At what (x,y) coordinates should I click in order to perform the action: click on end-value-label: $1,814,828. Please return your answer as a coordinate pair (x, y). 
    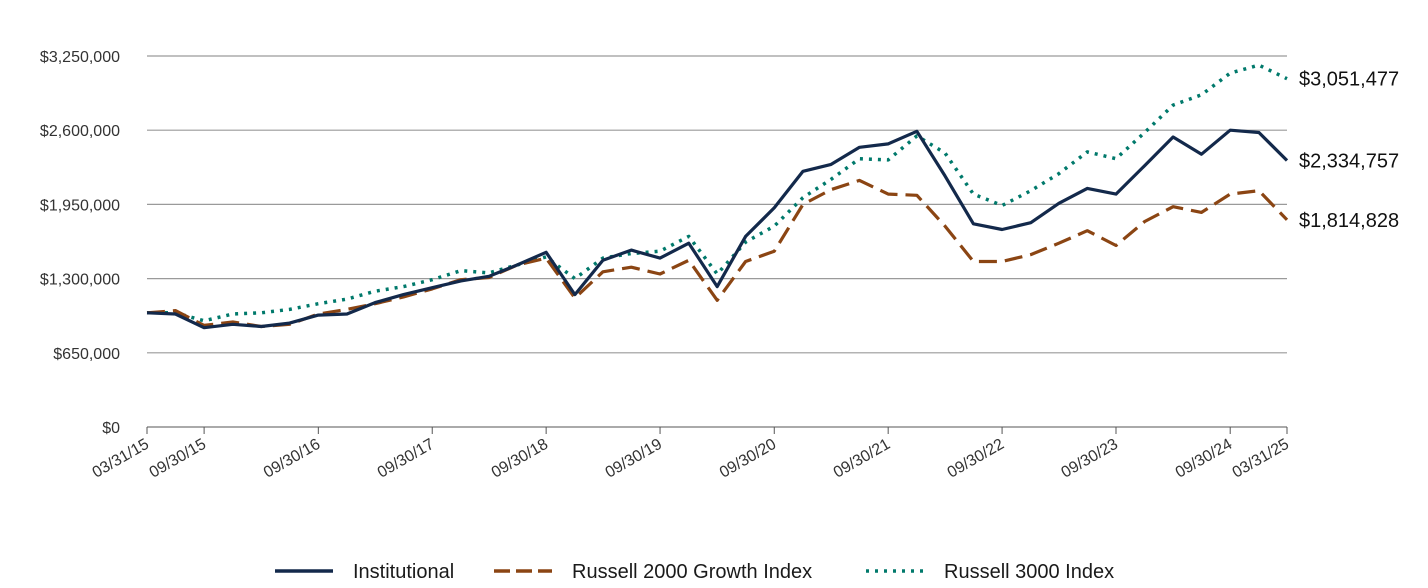
    Looking at the image, I should click on (1349, 221).